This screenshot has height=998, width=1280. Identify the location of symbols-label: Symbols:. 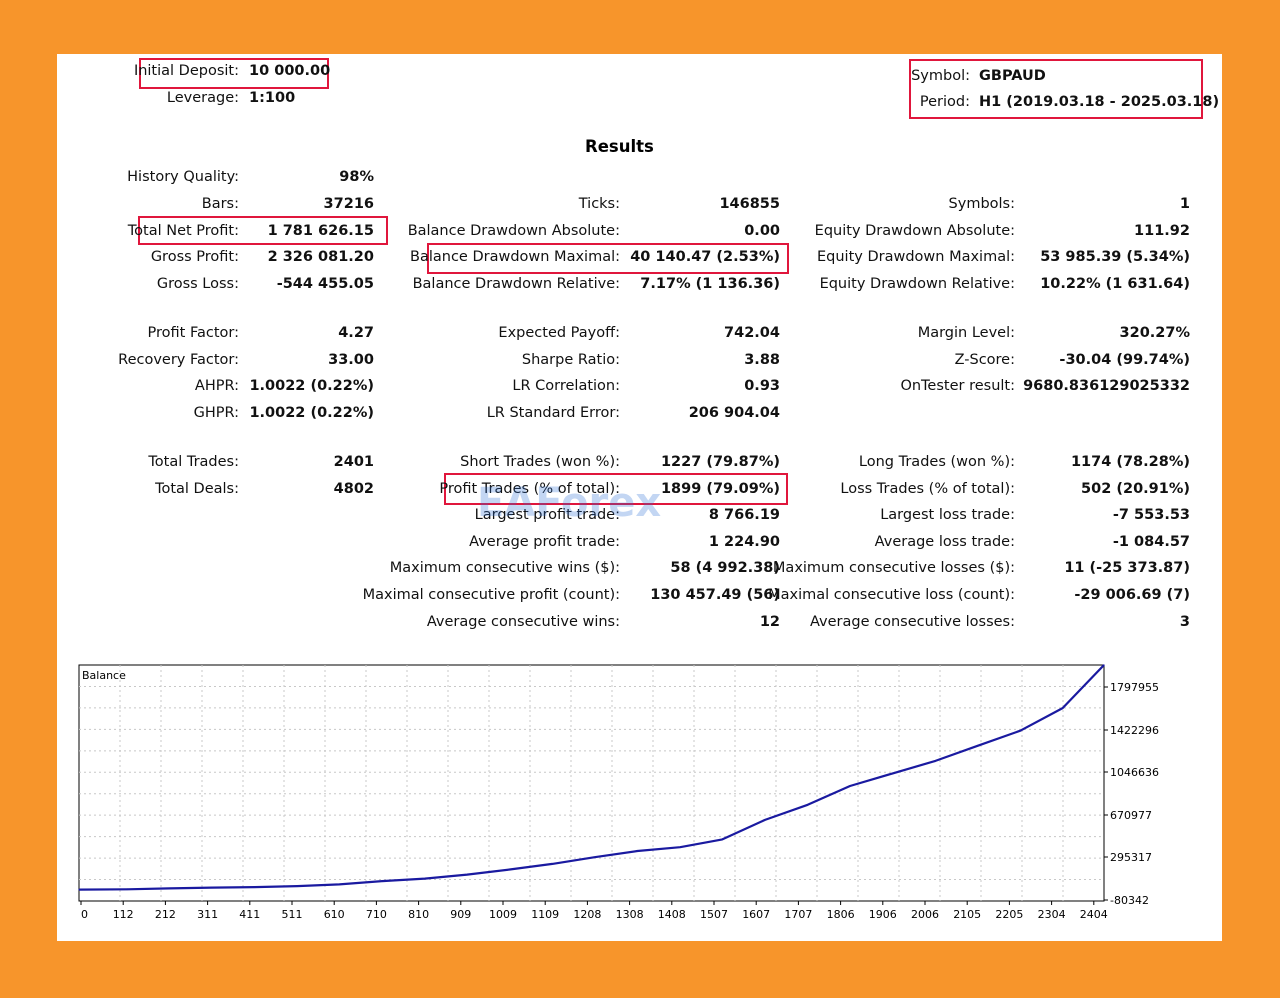
(981, 204).